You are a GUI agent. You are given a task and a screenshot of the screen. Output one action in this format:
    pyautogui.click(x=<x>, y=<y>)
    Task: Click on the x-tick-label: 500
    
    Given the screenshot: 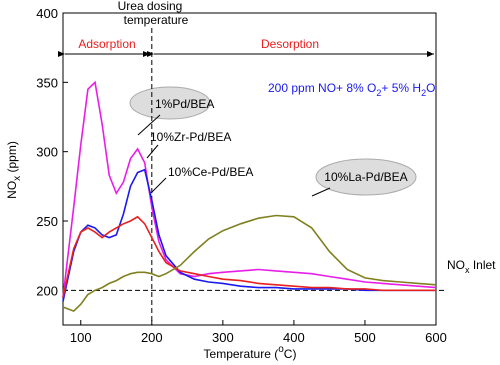 What is the action you would take?
    pyautogui.click(x=365, y=337)
    